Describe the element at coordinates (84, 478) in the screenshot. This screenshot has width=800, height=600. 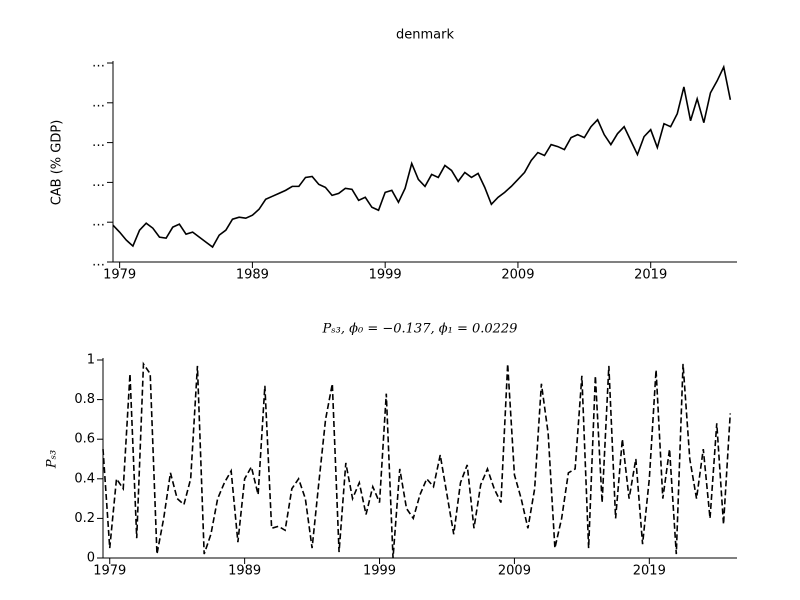
I see `y-tick-label: 0.4` at that location.